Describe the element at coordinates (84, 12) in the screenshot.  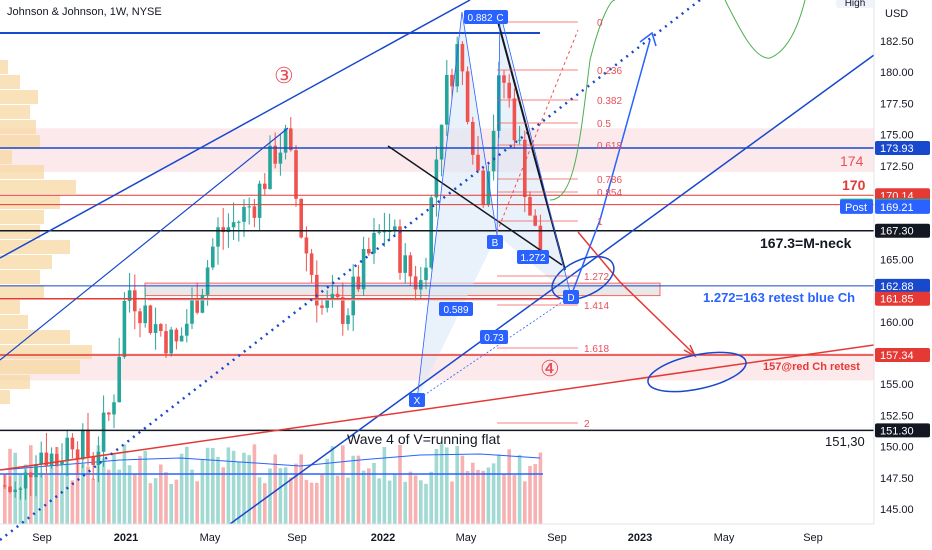
I see `chart-title: Johnson & Johnson, 1W, NYSE` at that location.